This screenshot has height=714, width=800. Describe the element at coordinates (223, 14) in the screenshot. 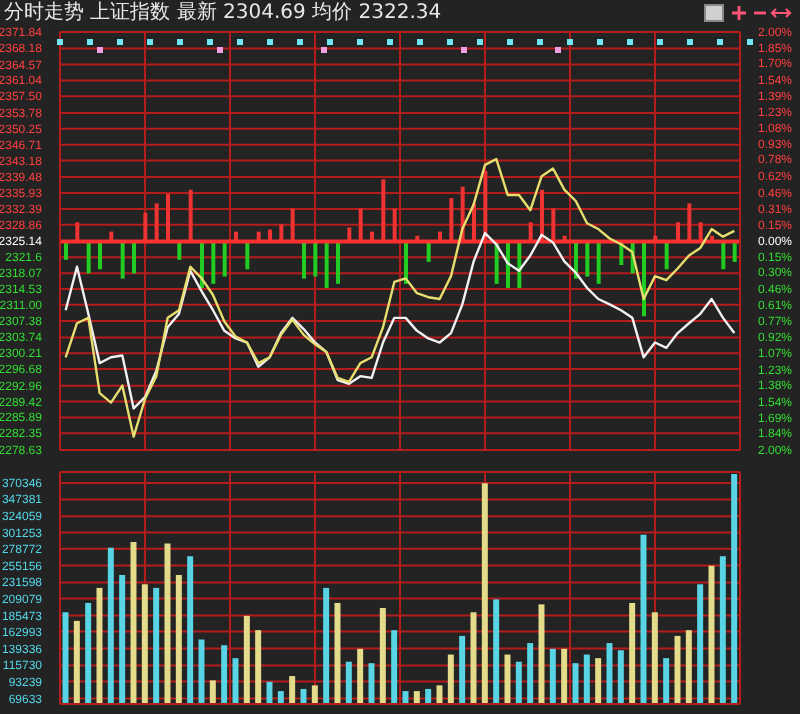

I see `chart-title: 分时走势 上证指数 最新 2304.69 均价 2322.34` at that location.